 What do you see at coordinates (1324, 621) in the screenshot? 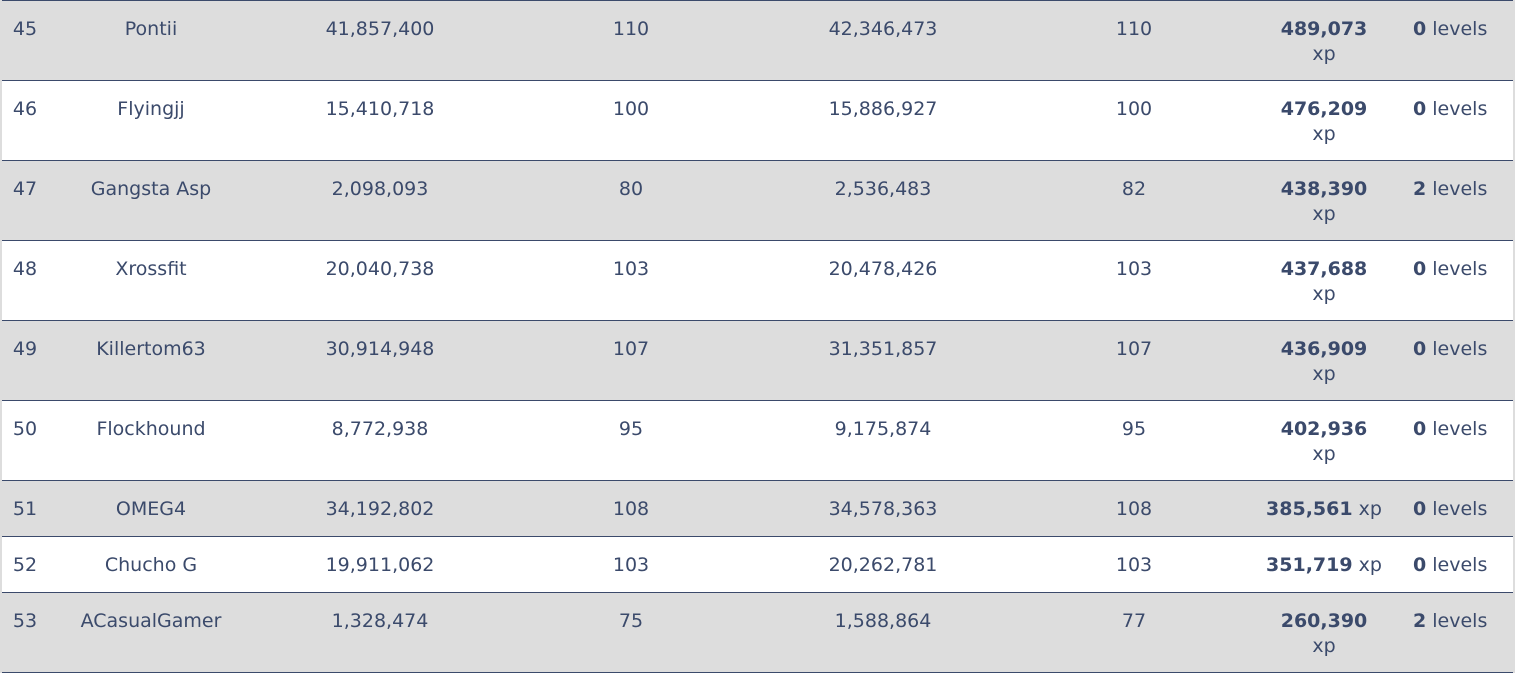
I see `xp-gained-value: 260,390` at bounding box center [1324, 621].